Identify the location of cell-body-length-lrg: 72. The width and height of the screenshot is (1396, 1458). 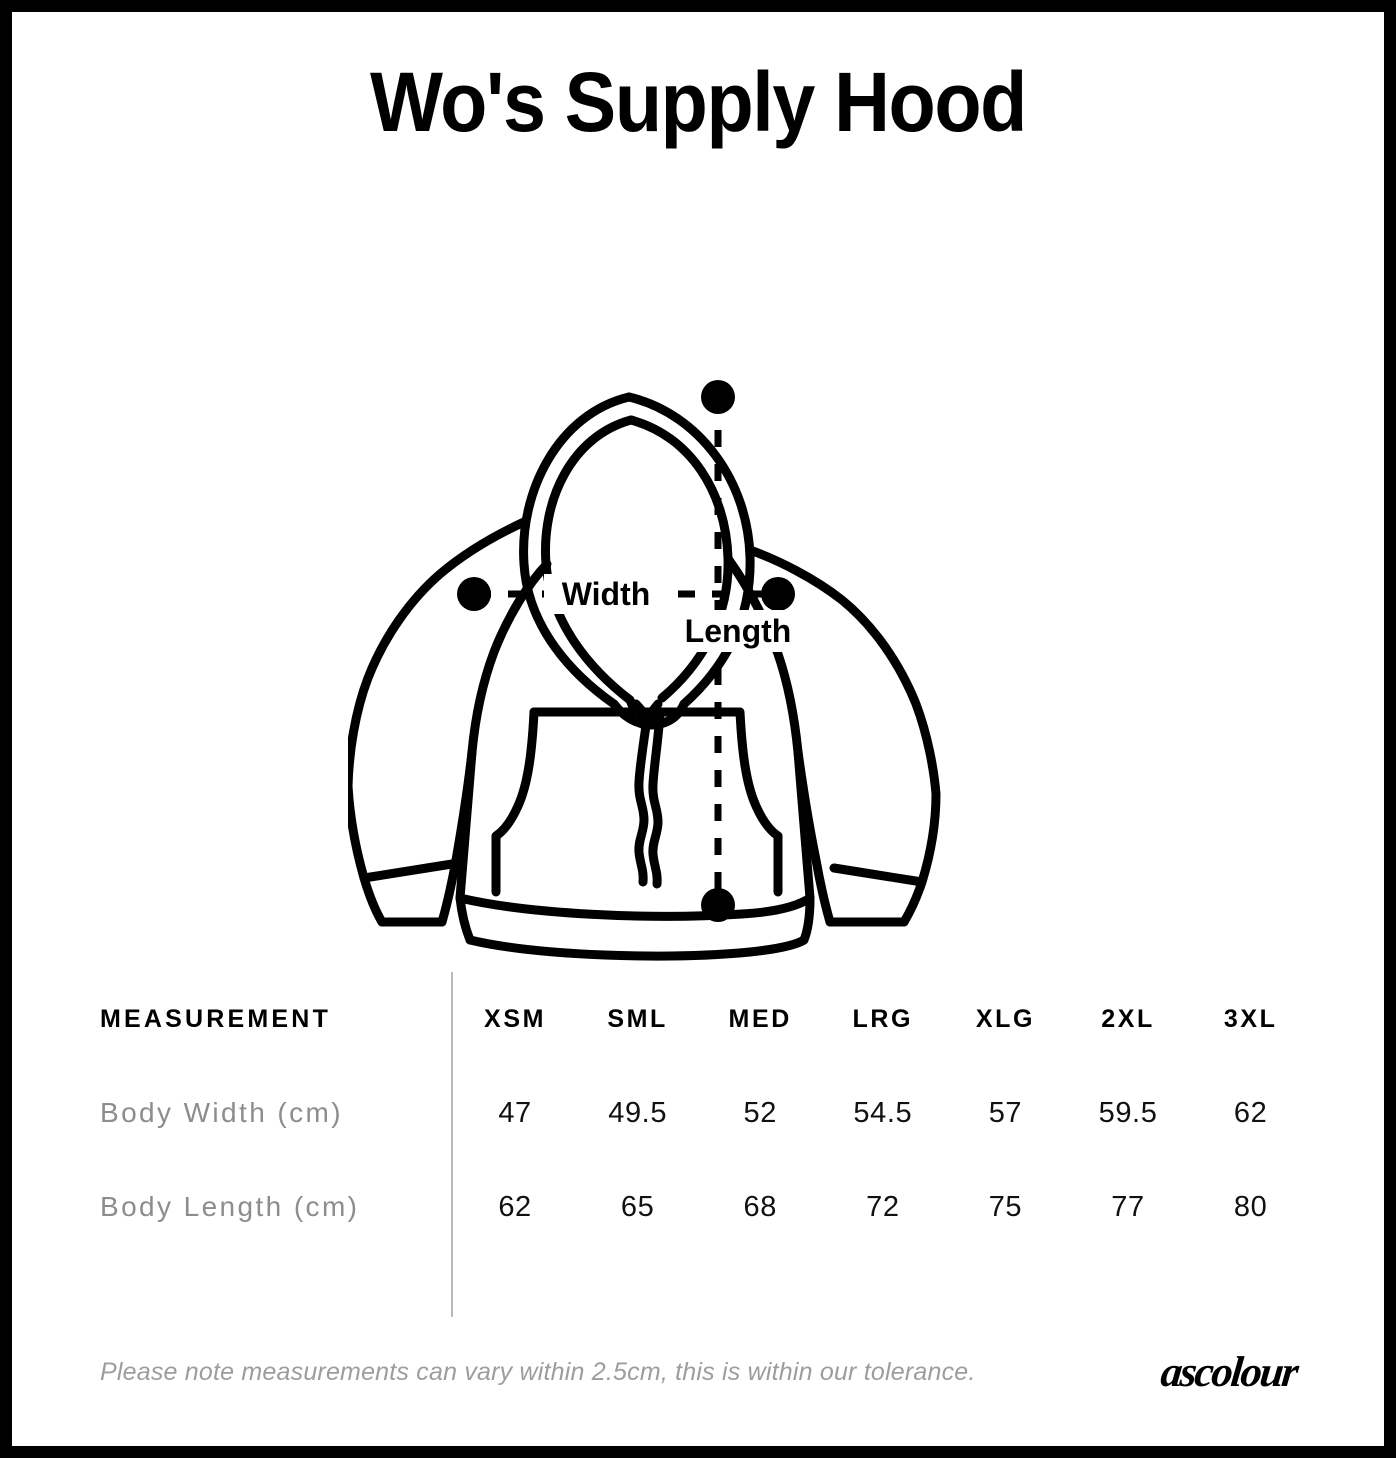
(883, 1207).